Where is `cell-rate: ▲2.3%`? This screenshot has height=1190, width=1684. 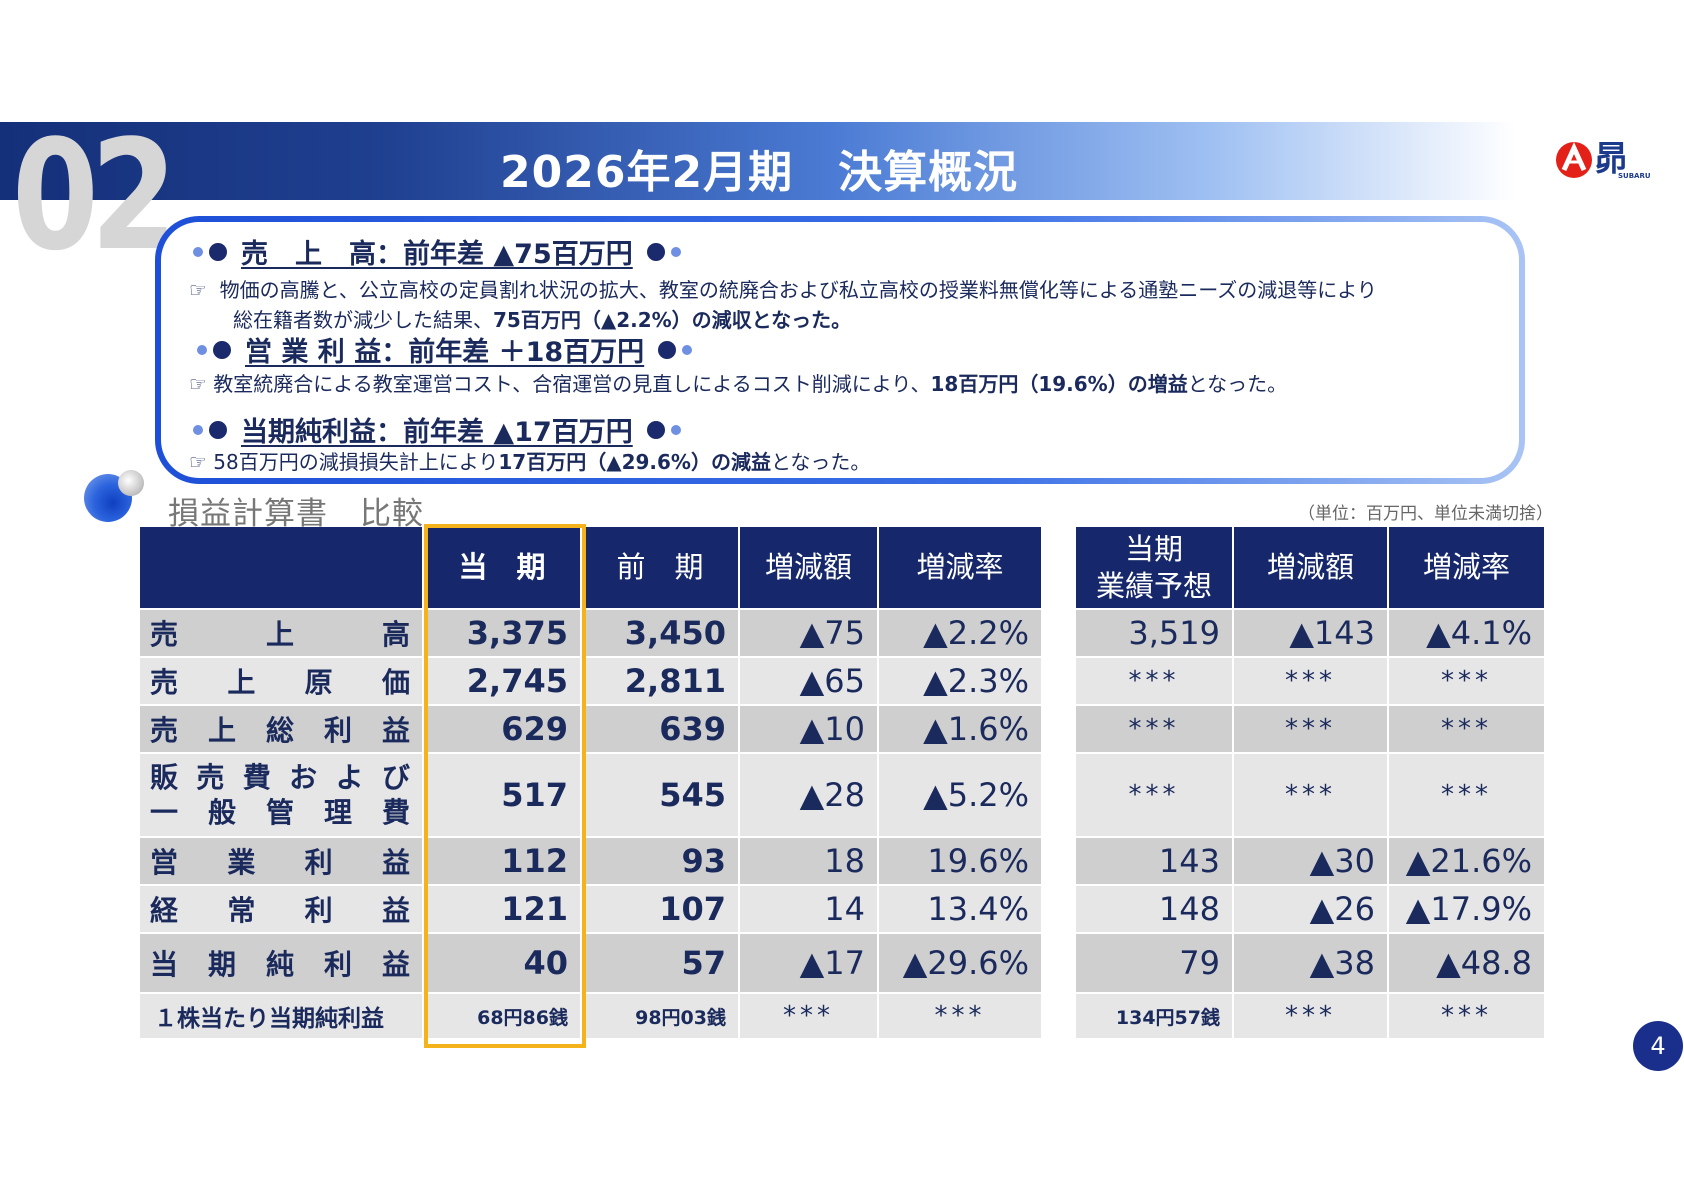
cell-rate: ▲2.3% is located at coordinates (960, 680).